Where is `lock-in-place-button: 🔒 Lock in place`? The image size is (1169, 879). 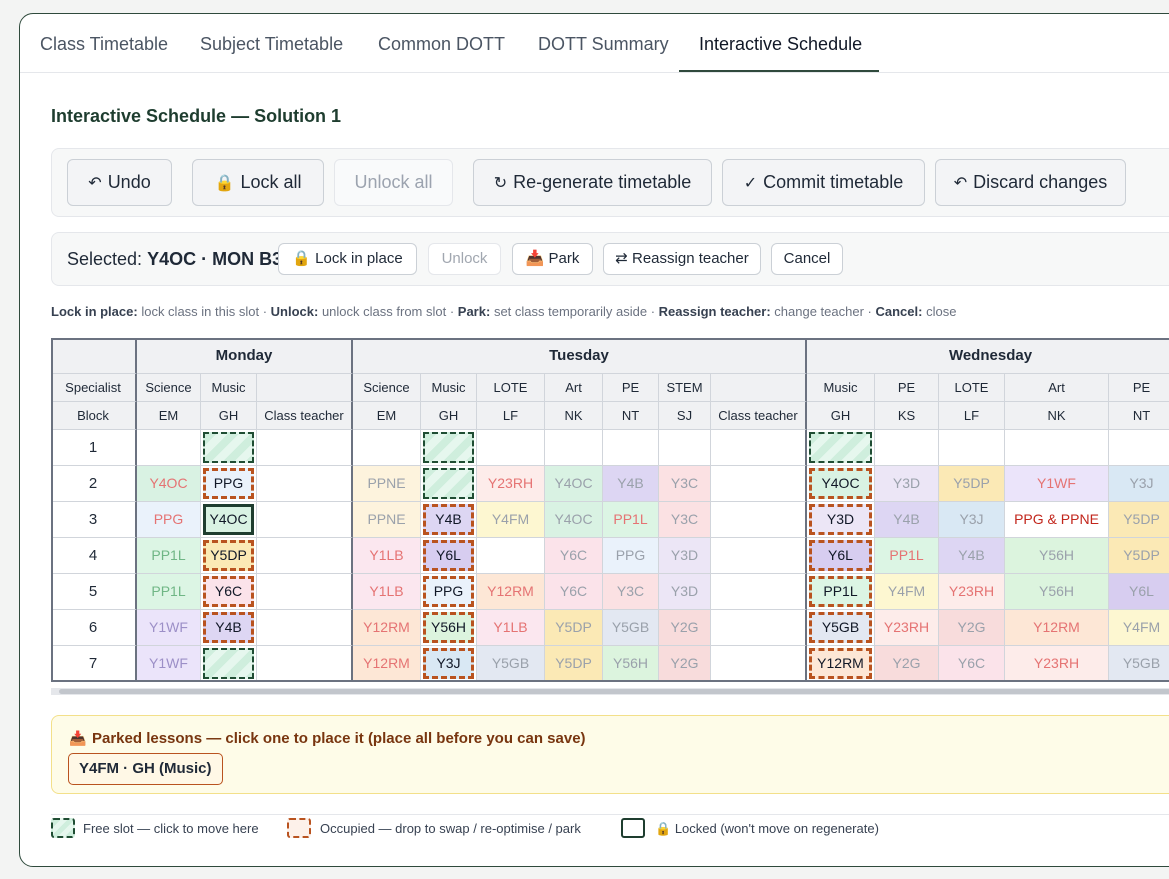
lock-in-place-button: 🔒 Lock in place is located at coordinates (347, 259).